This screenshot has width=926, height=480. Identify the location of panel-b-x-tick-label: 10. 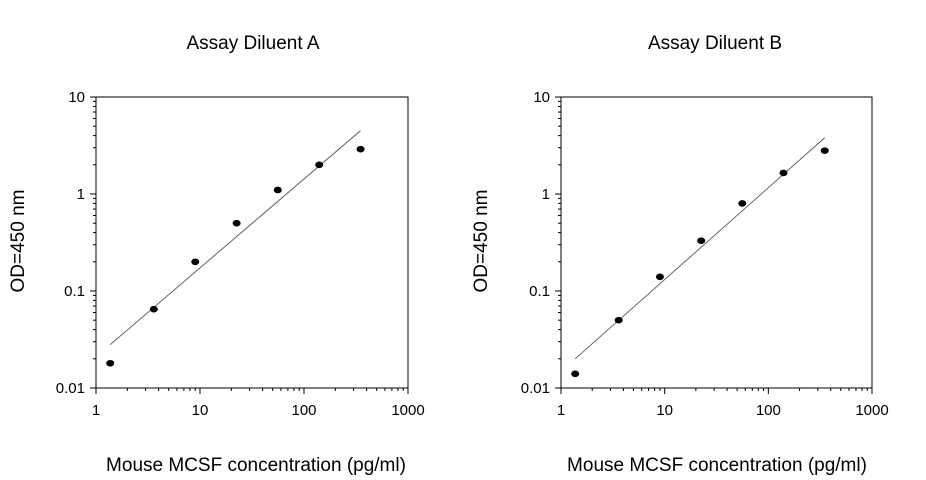
(664, 410).